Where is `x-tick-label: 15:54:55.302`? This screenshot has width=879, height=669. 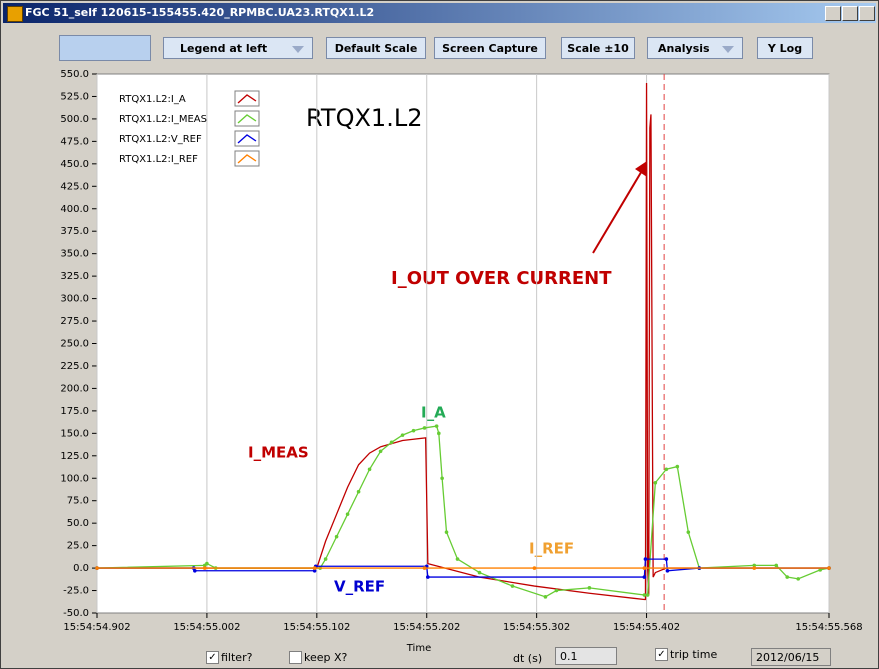
x-tick-label: 15:54:55.302 is located at coordinates (536, 627).